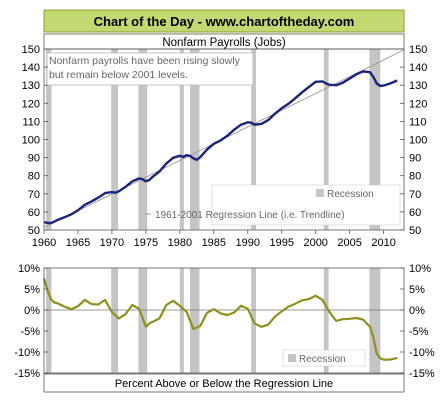  What do you see at coordinates (417, 290) in the screenshot?
I see `bottom-y-tick-label-right-4: 5%` at bounding box center [417, 290].